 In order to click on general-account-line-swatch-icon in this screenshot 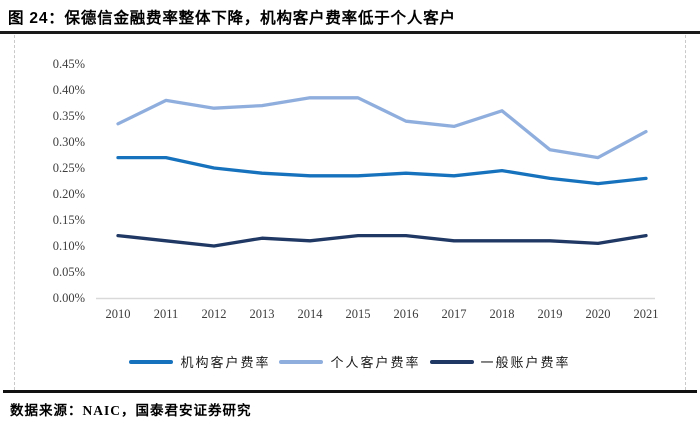, I will do `click(451, 361)`.